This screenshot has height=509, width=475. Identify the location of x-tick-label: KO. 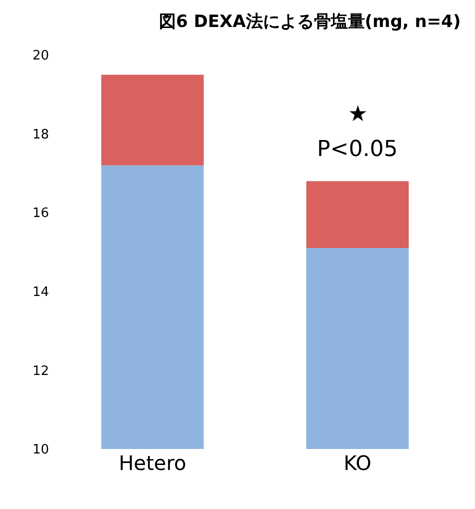
(358, 463).